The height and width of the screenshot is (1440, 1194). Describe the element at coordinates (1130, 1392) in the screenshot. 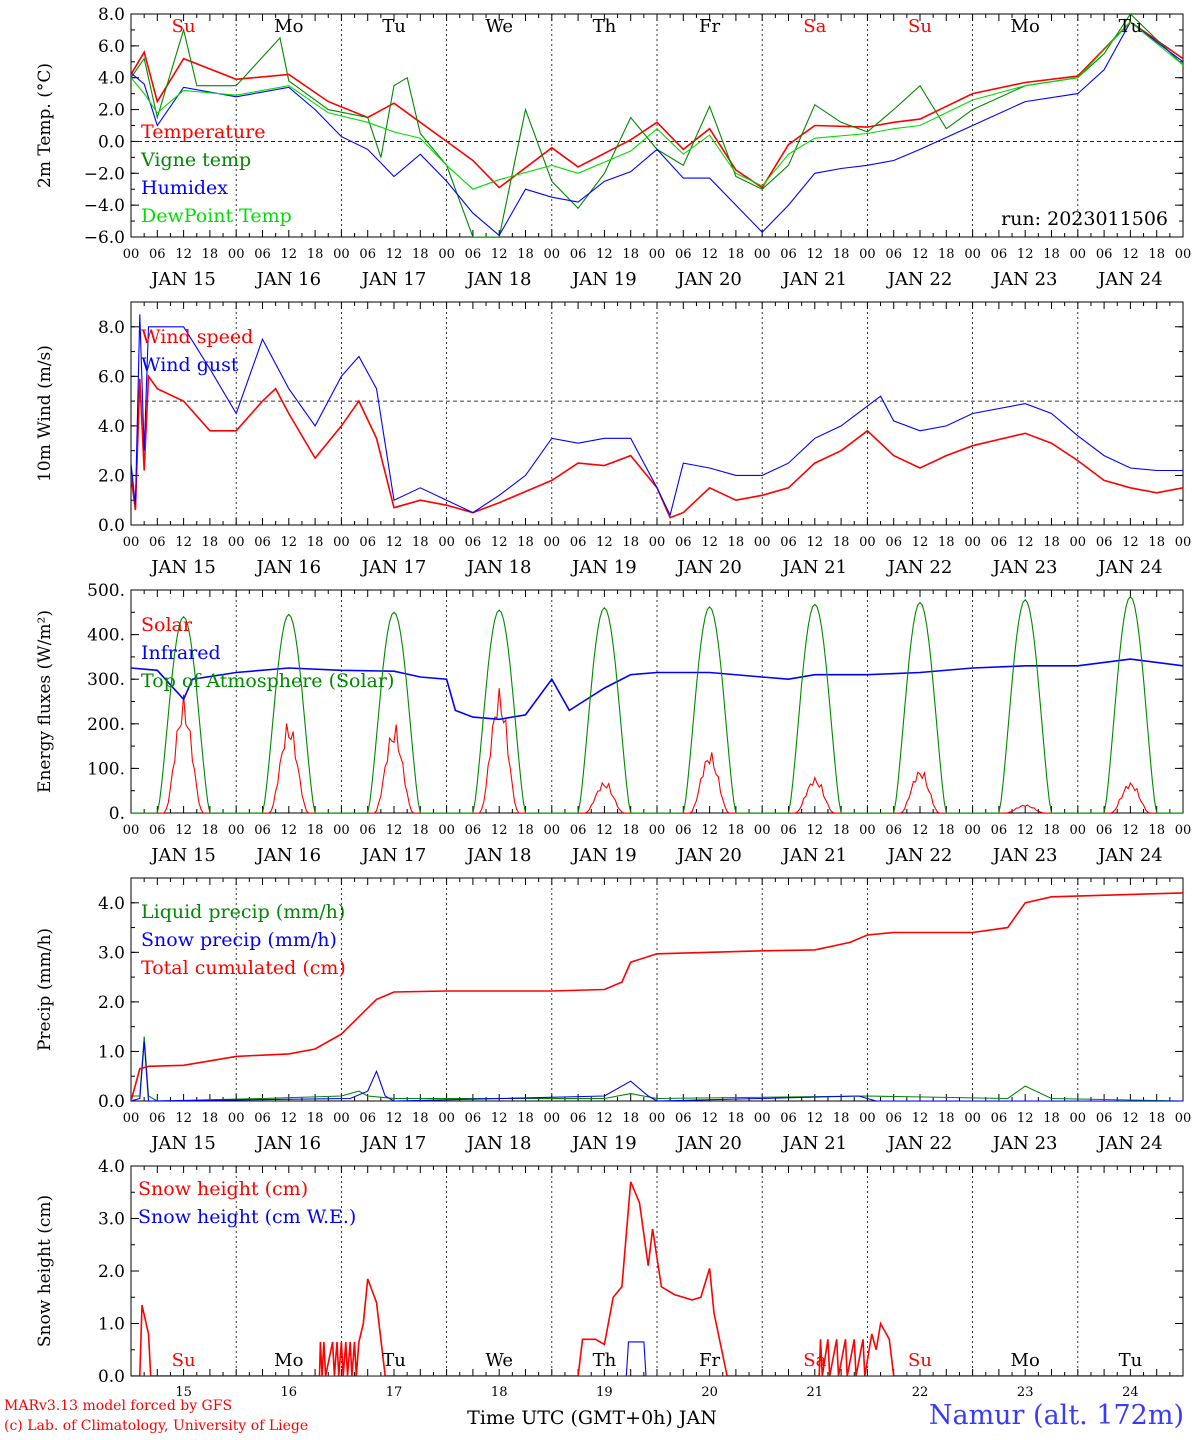

I see `x-day-number: 24` at that location.